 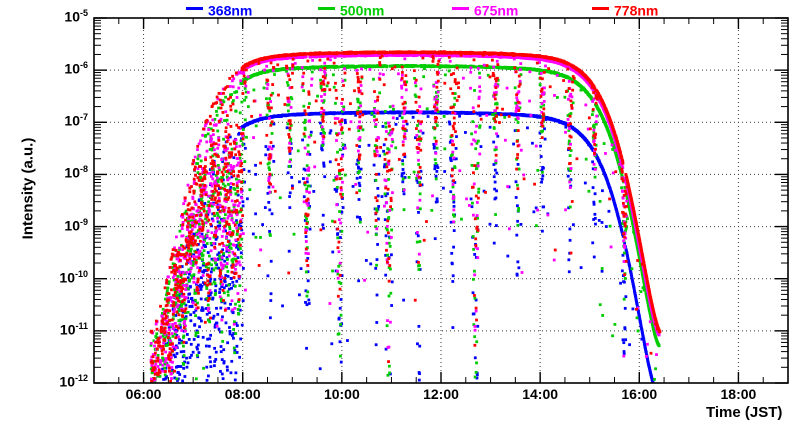 I want to click on y-tick-label: 10⁻⁸, so click(x=76, y=173).